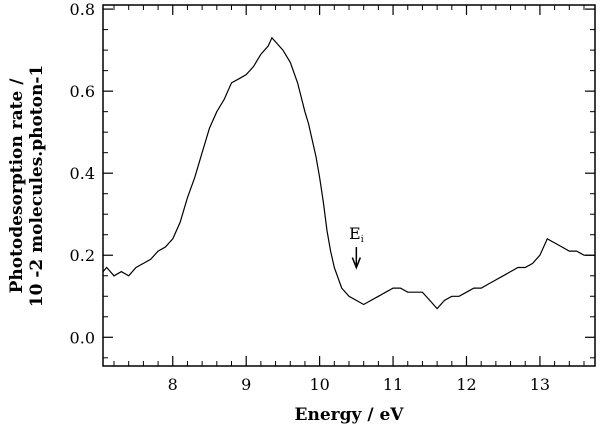 The width and height of the screenshot is (600, 432). Describe the element at coordinates (466, 384) in the screenshot. I see `x-tick-label: 12` at that location.